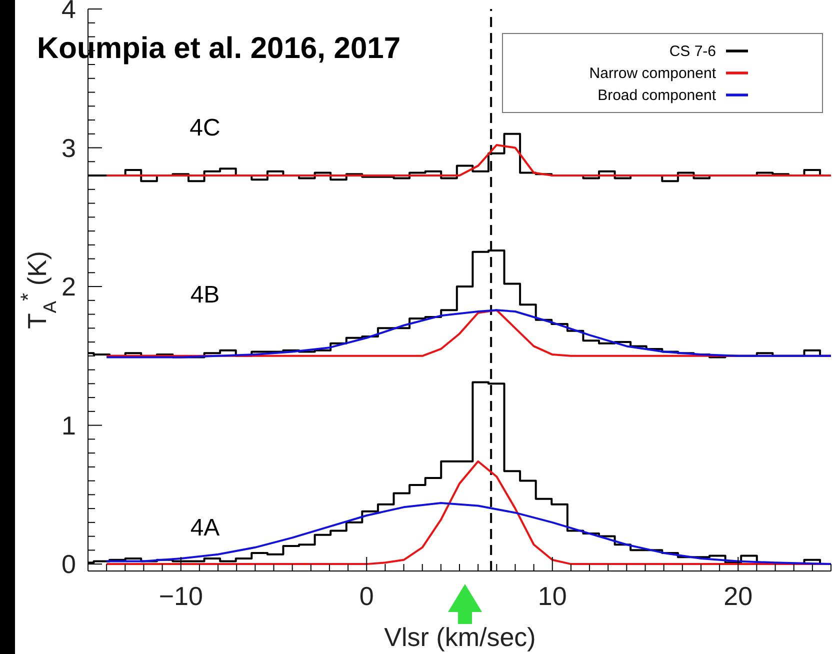 This screenshot has width=833, height=654. What do you see at coordinates (69, 564) in the screenshot?
I see `y-tick-label: 0` at bounding box center [69, 564].